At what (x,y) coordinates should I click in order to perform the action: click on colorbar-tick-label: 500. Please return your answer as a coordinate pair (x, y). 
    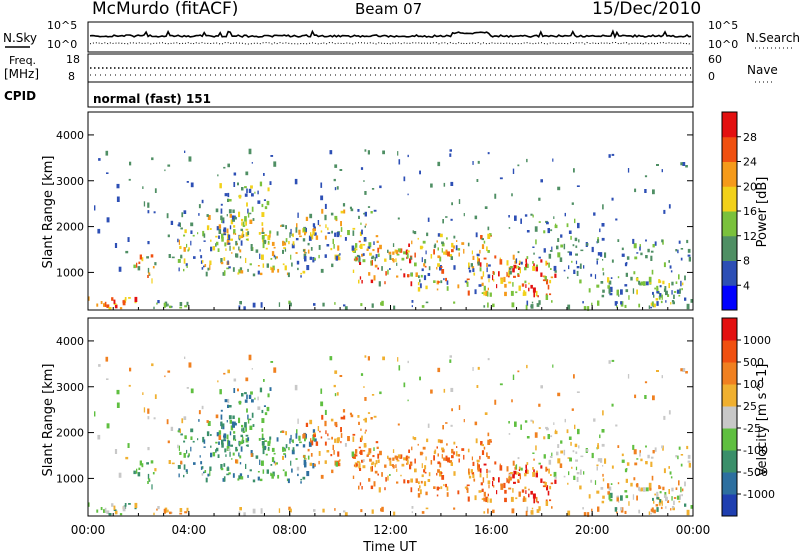
    Looking at the image, I should click on (753, 362).